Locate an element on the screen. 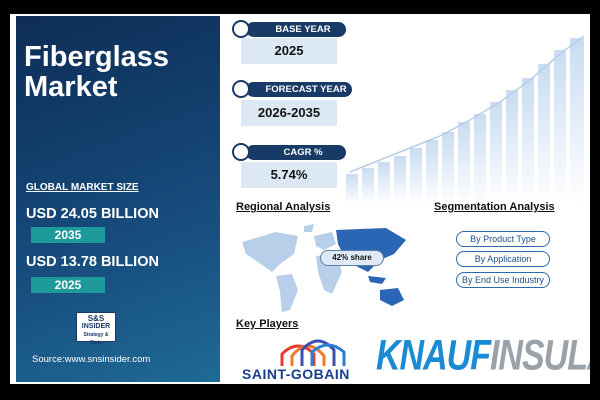 The width and height of the screenshot is (600, 400). segment-pill: By End Use Industry is located at coordinates (503, 280).